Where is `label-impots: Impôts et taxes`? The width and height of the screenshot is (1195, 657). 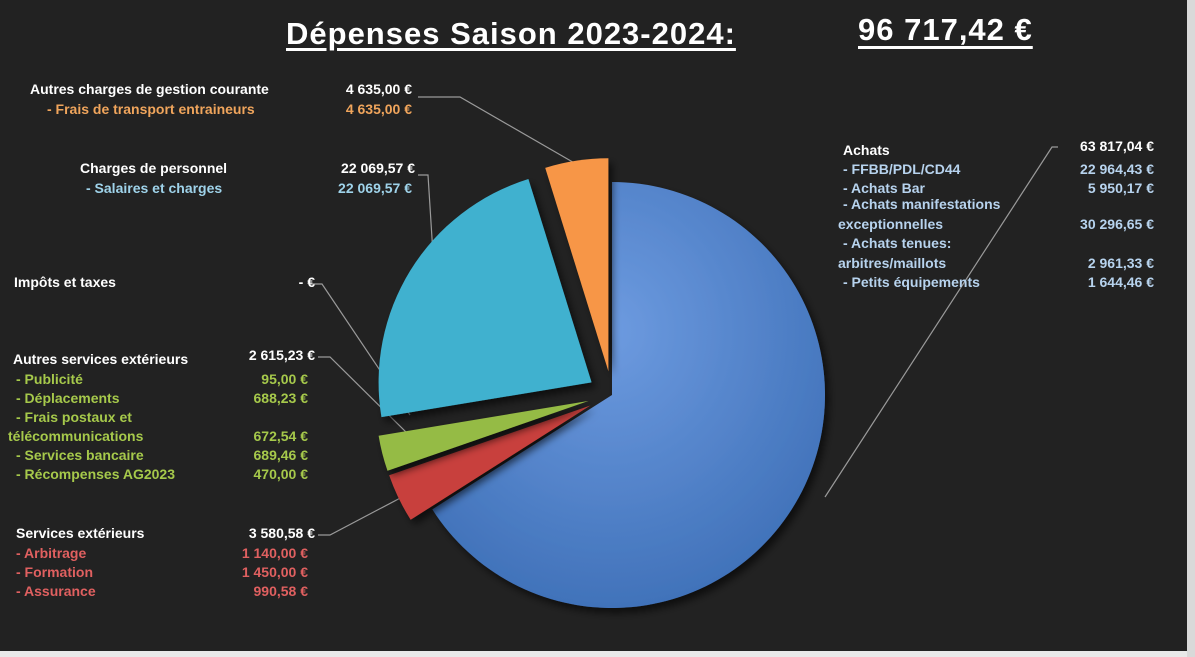
label-impots: Impôts et taxes is located at coordinates (65, 282).